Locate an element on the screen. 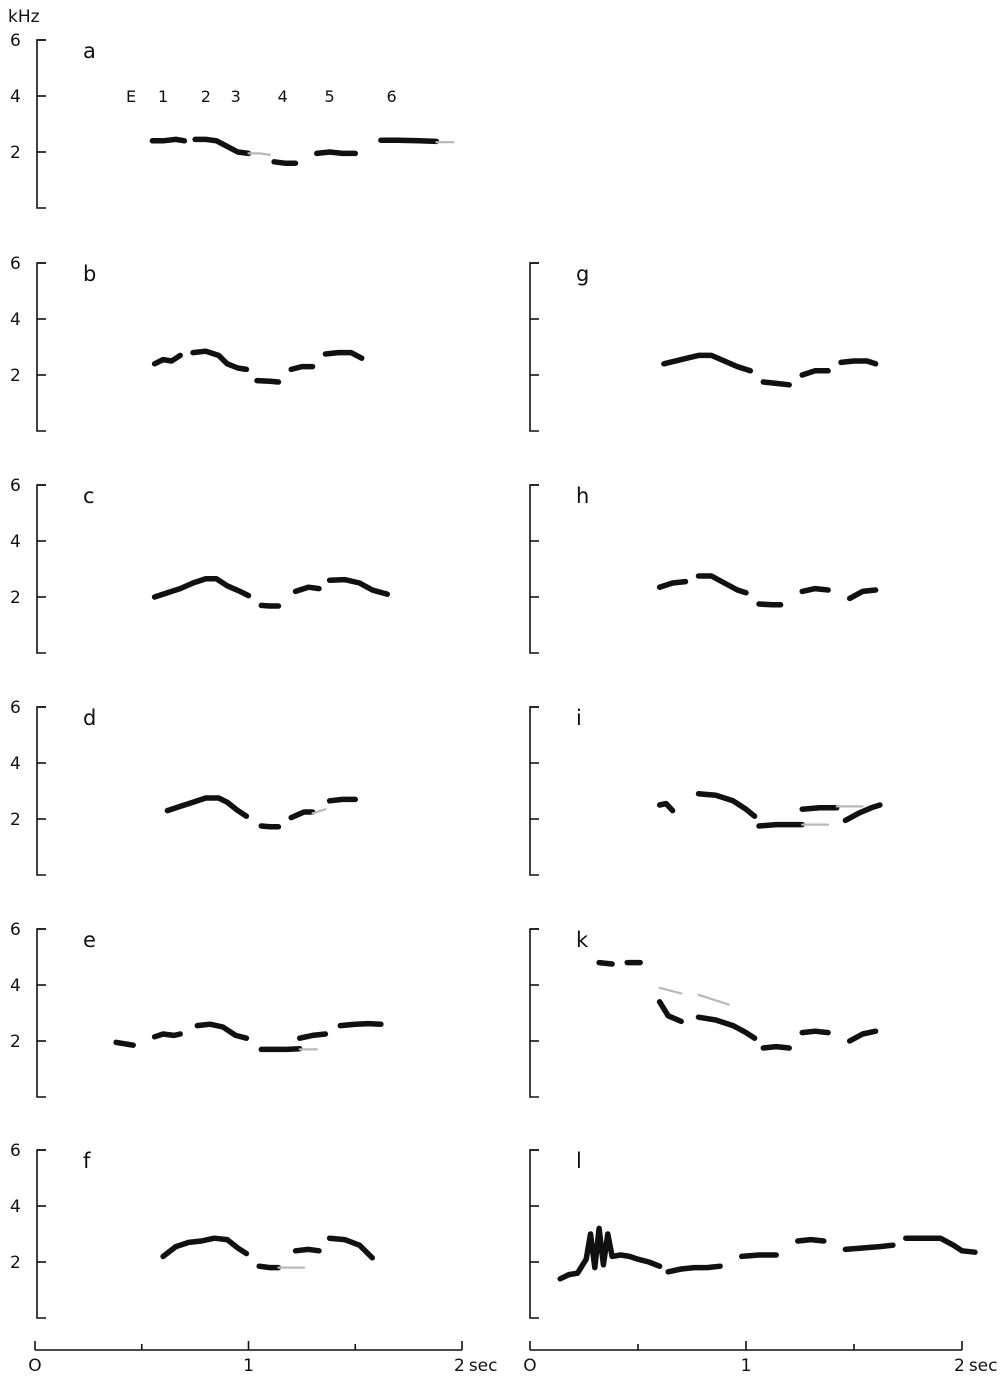 The width and height of the screenshot is (1000, 1379). time-axis: O 1 2 sec is located at coordinates (263, 1358).